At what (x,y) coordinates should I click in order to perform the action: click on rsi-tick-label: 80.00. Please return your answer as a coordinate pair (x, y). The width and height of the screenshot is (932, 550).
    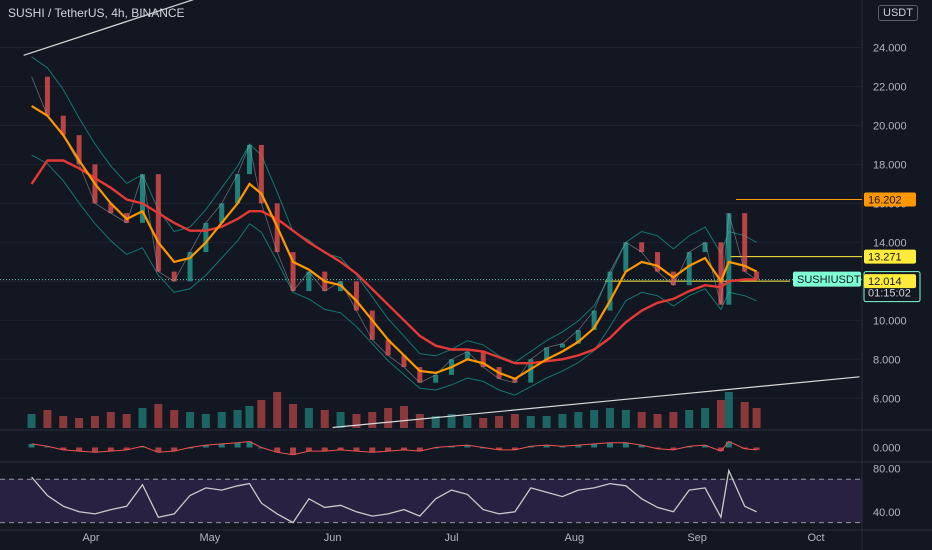
    Looking at the image, I should click on (887, 469).